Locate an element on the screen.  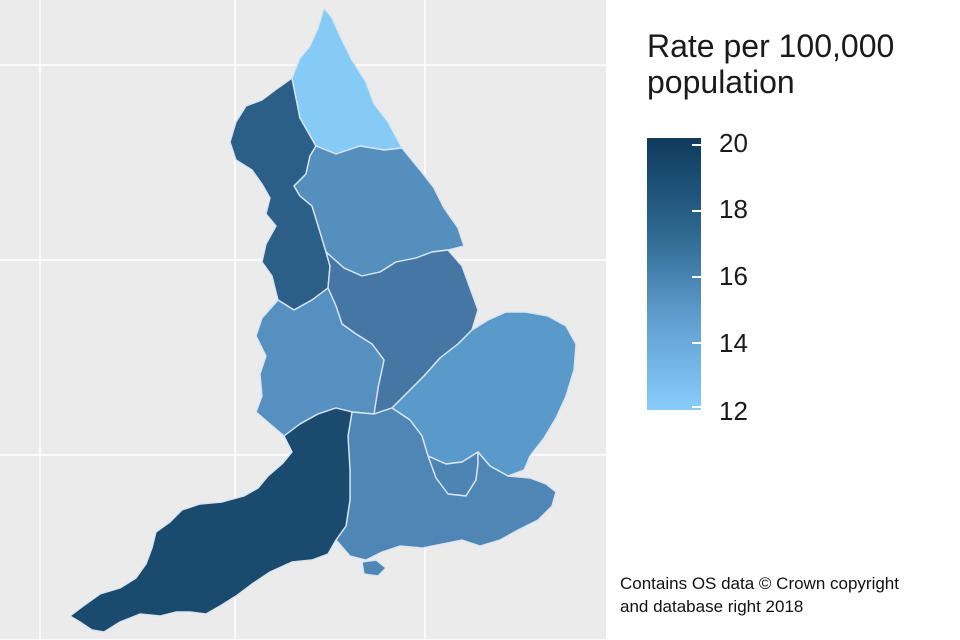
legend-tick-label: 14 is located at coordinates (733, 343).